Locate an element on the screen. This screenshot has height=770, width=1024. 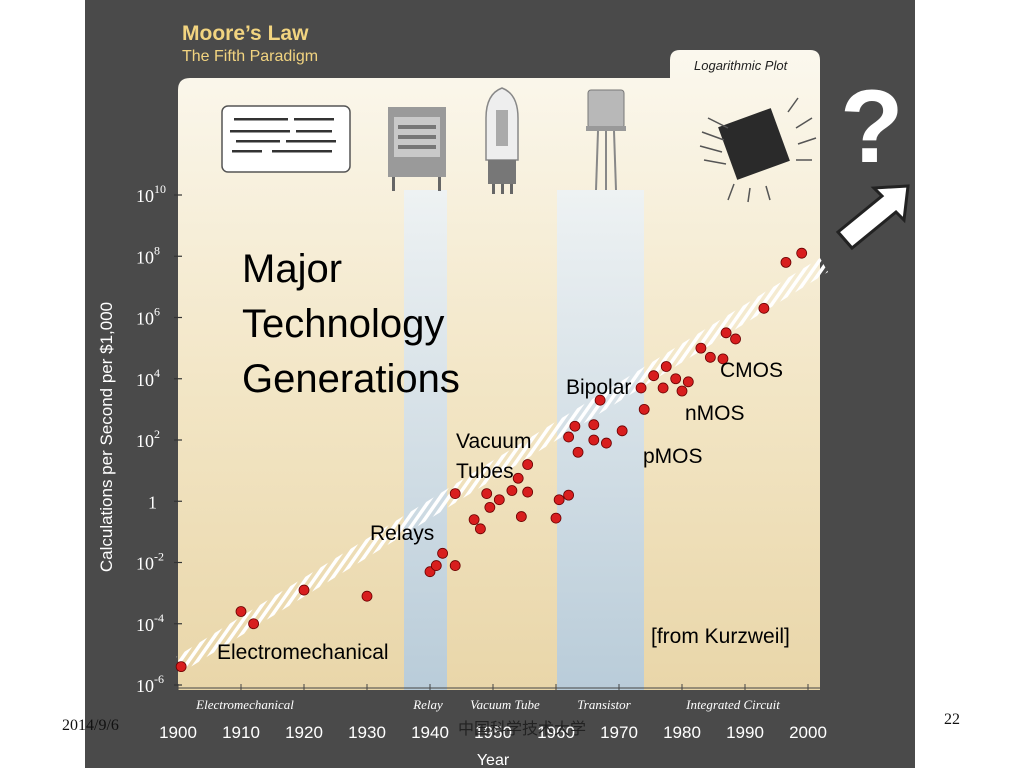
transistor-image is located at coordinates (606, 140).